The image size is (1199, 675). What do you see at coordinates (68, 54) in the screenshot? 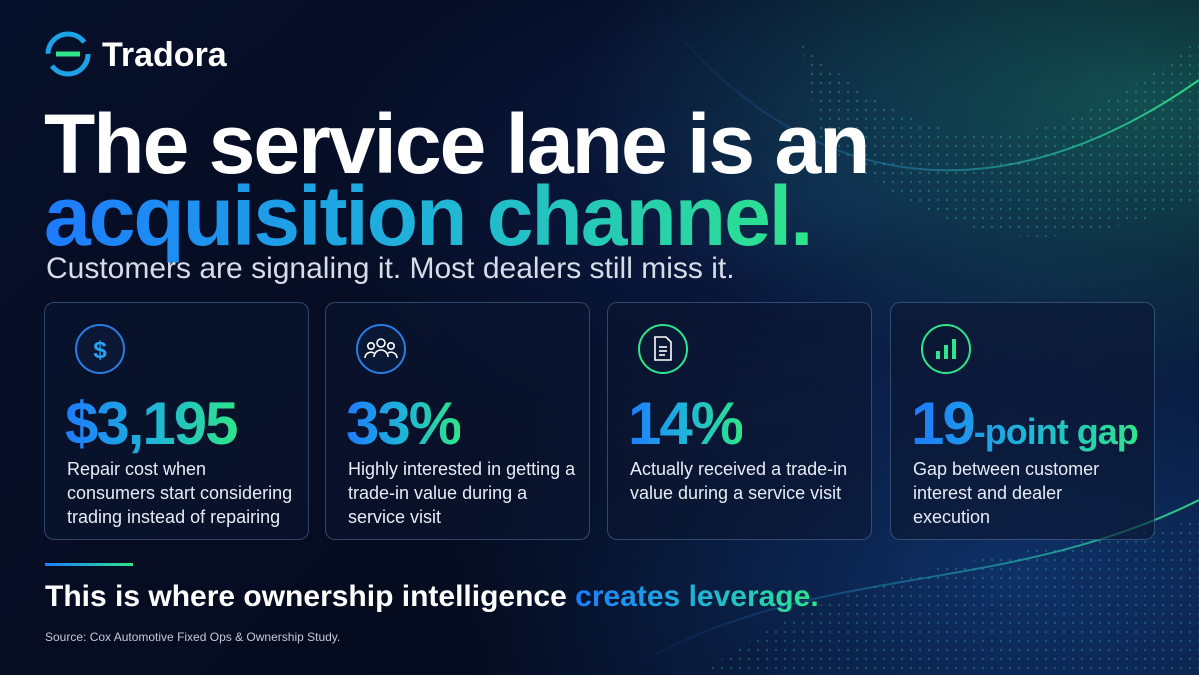
I see `logo-icon` at bounding box center [68, 54].